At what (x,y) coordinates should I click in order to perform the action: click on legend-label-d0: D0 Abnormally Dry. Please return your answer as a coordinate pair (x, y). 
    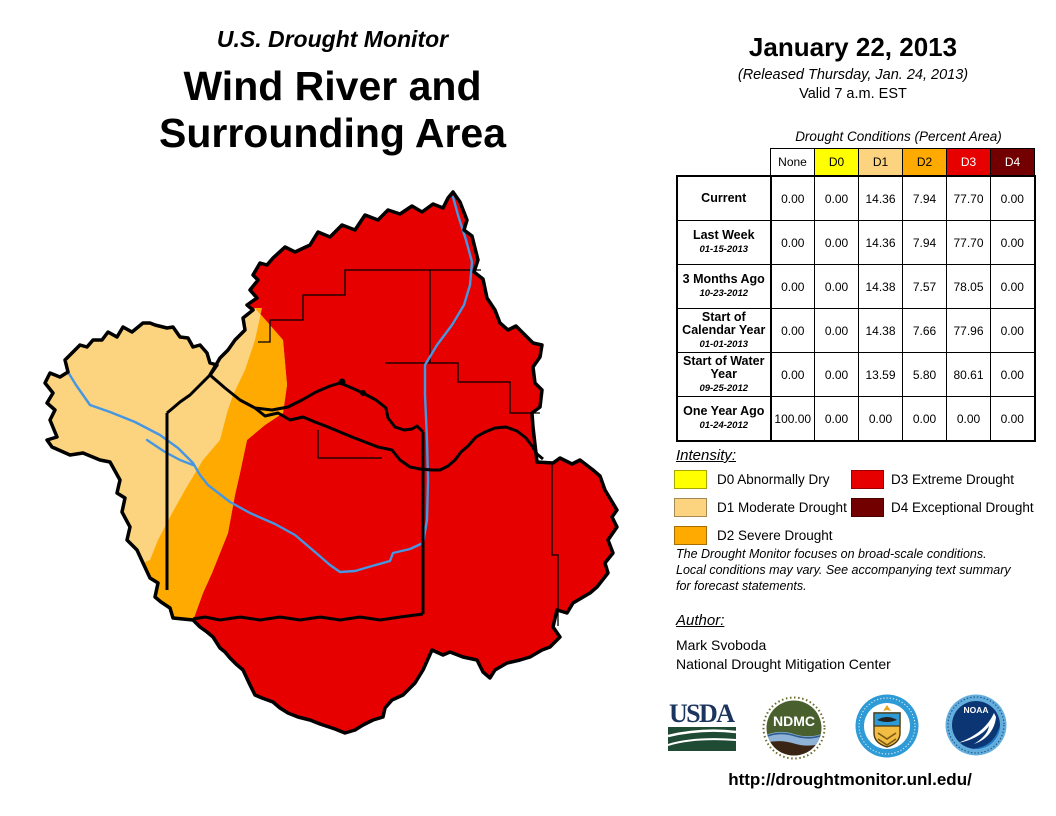
    Looking at the image, I should click on (773, 479).